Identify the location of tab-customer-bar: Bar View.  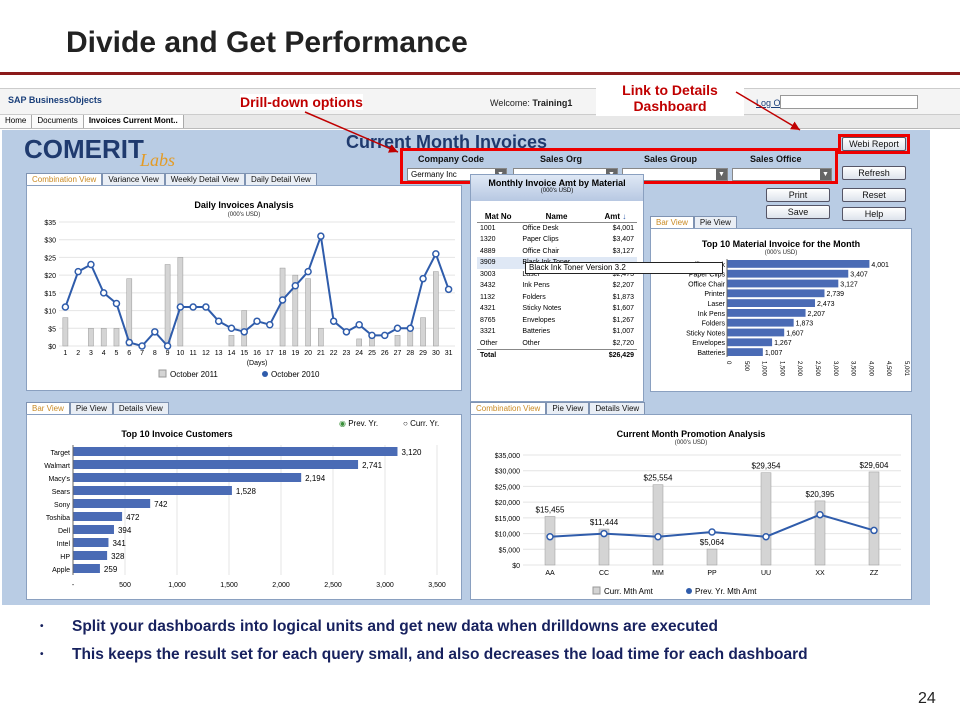
(48, 408).